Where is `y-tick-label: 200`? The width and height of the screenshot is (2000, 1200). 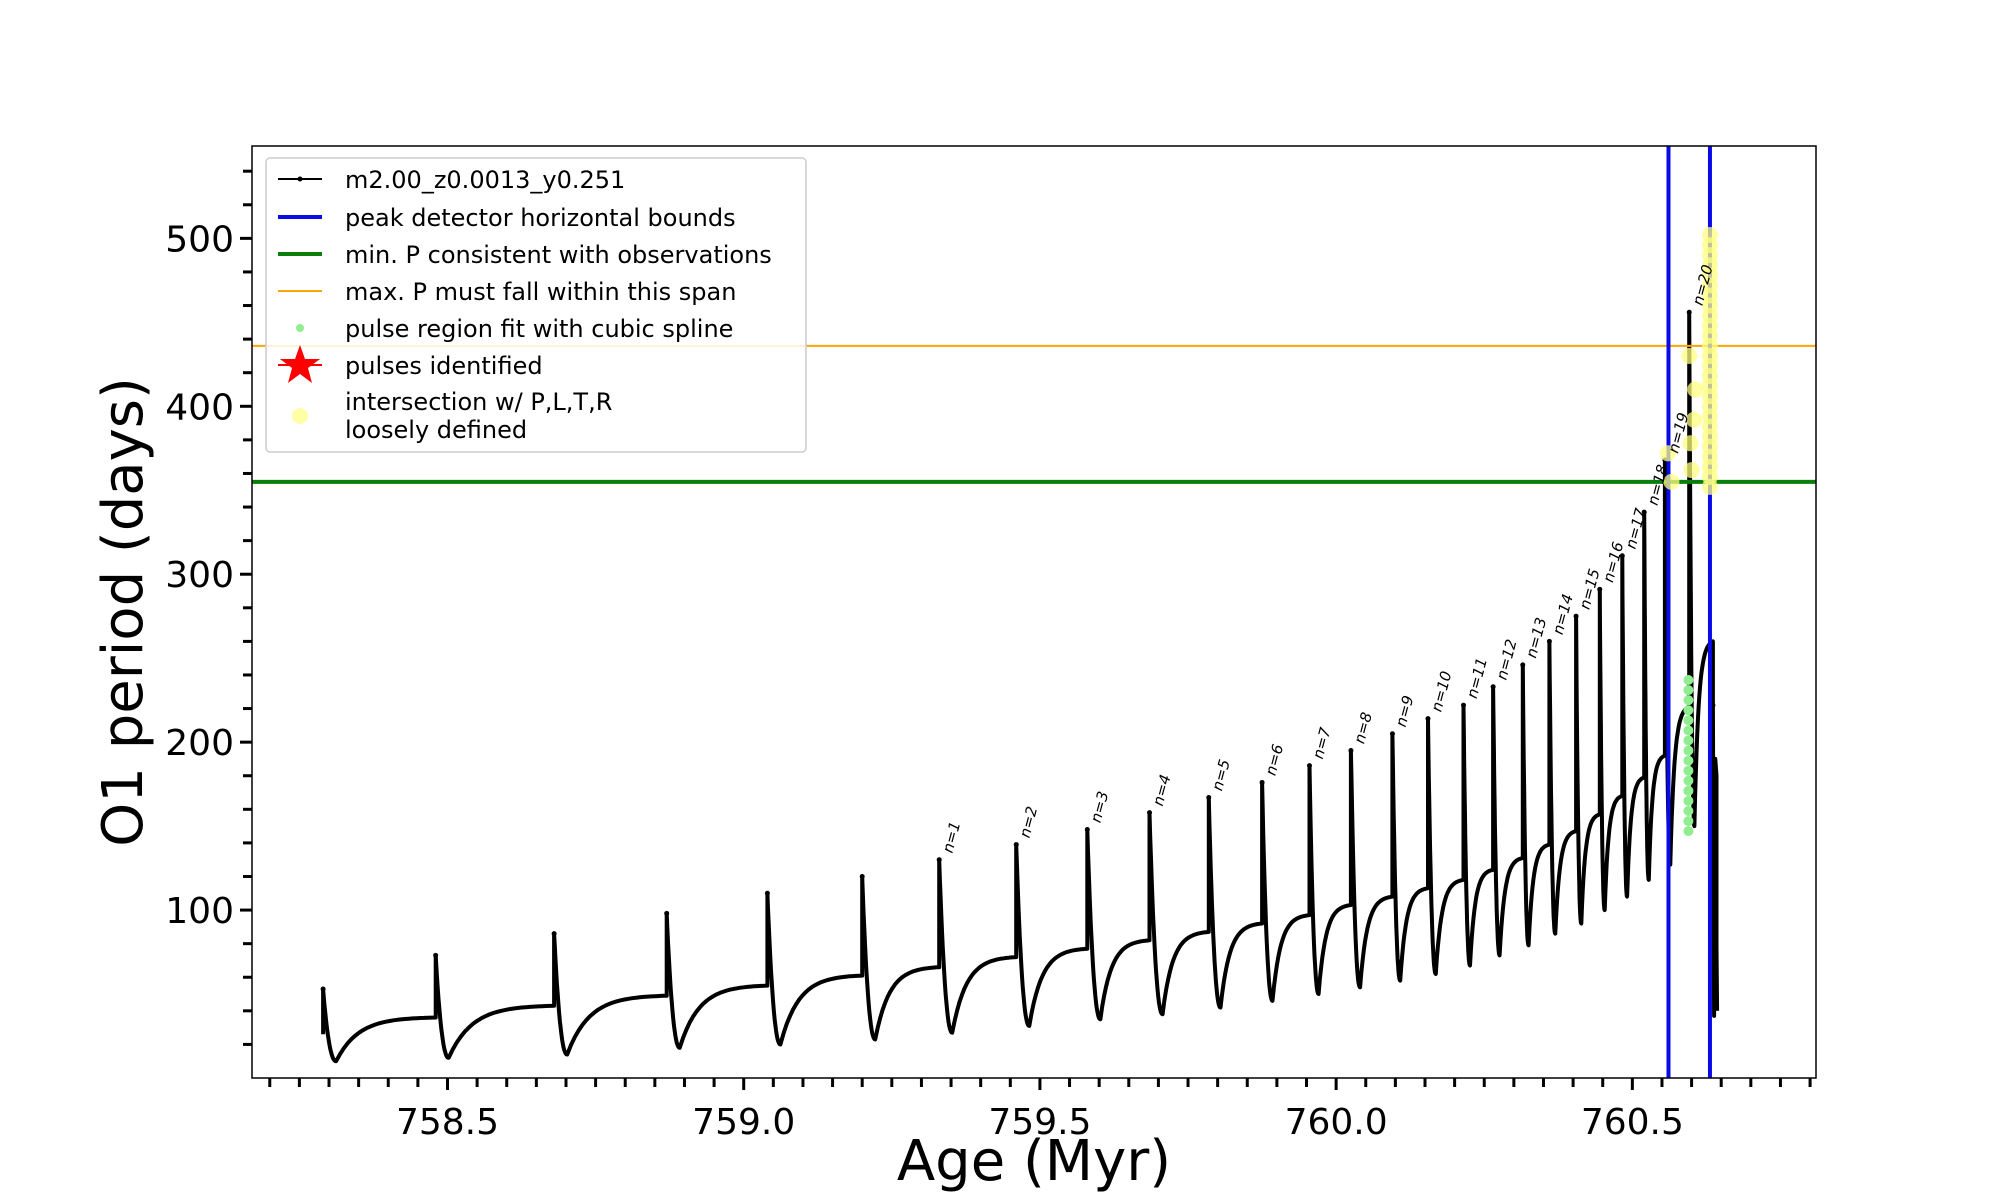
y-tick-label: 200 is located at coordinates (199, 743).